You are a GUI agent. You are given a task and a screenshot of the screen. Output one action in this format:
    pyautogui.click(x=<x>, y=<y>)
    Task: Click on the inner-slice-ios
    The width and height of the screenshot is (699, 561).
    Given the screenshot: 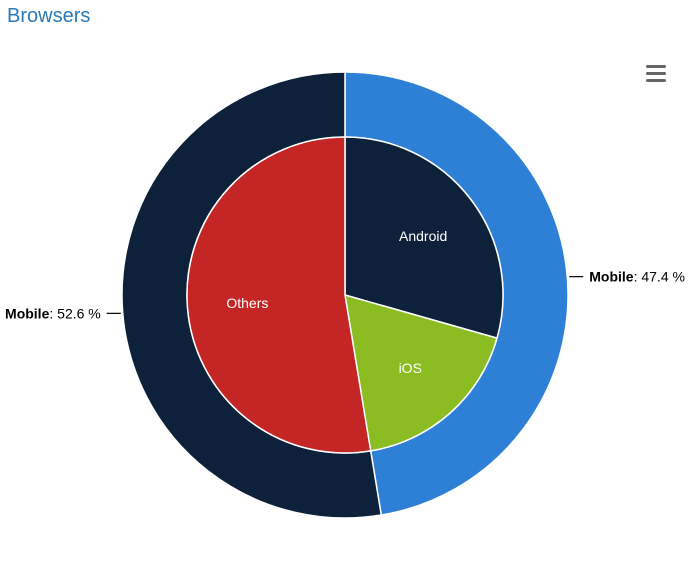 What is the action you would take?
    pyautogui.click(x=421, y=372)
    